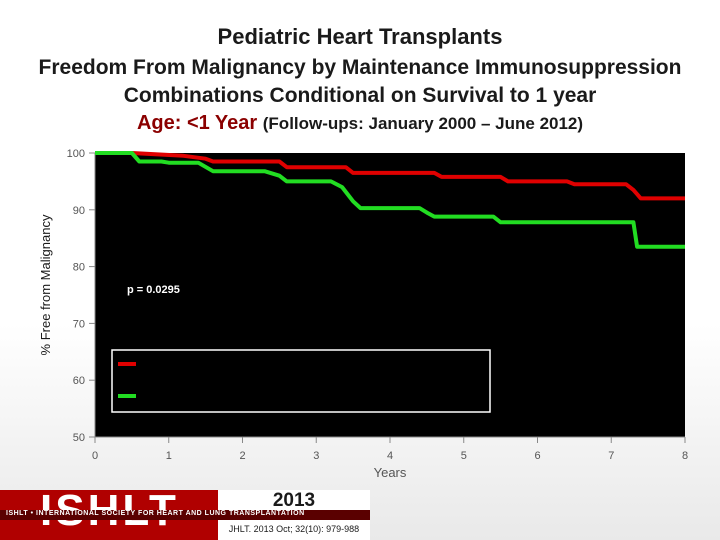 The height and width of the screenshot is (540, 720). I want to click on x-tick-label: 8, so click(685, 456).